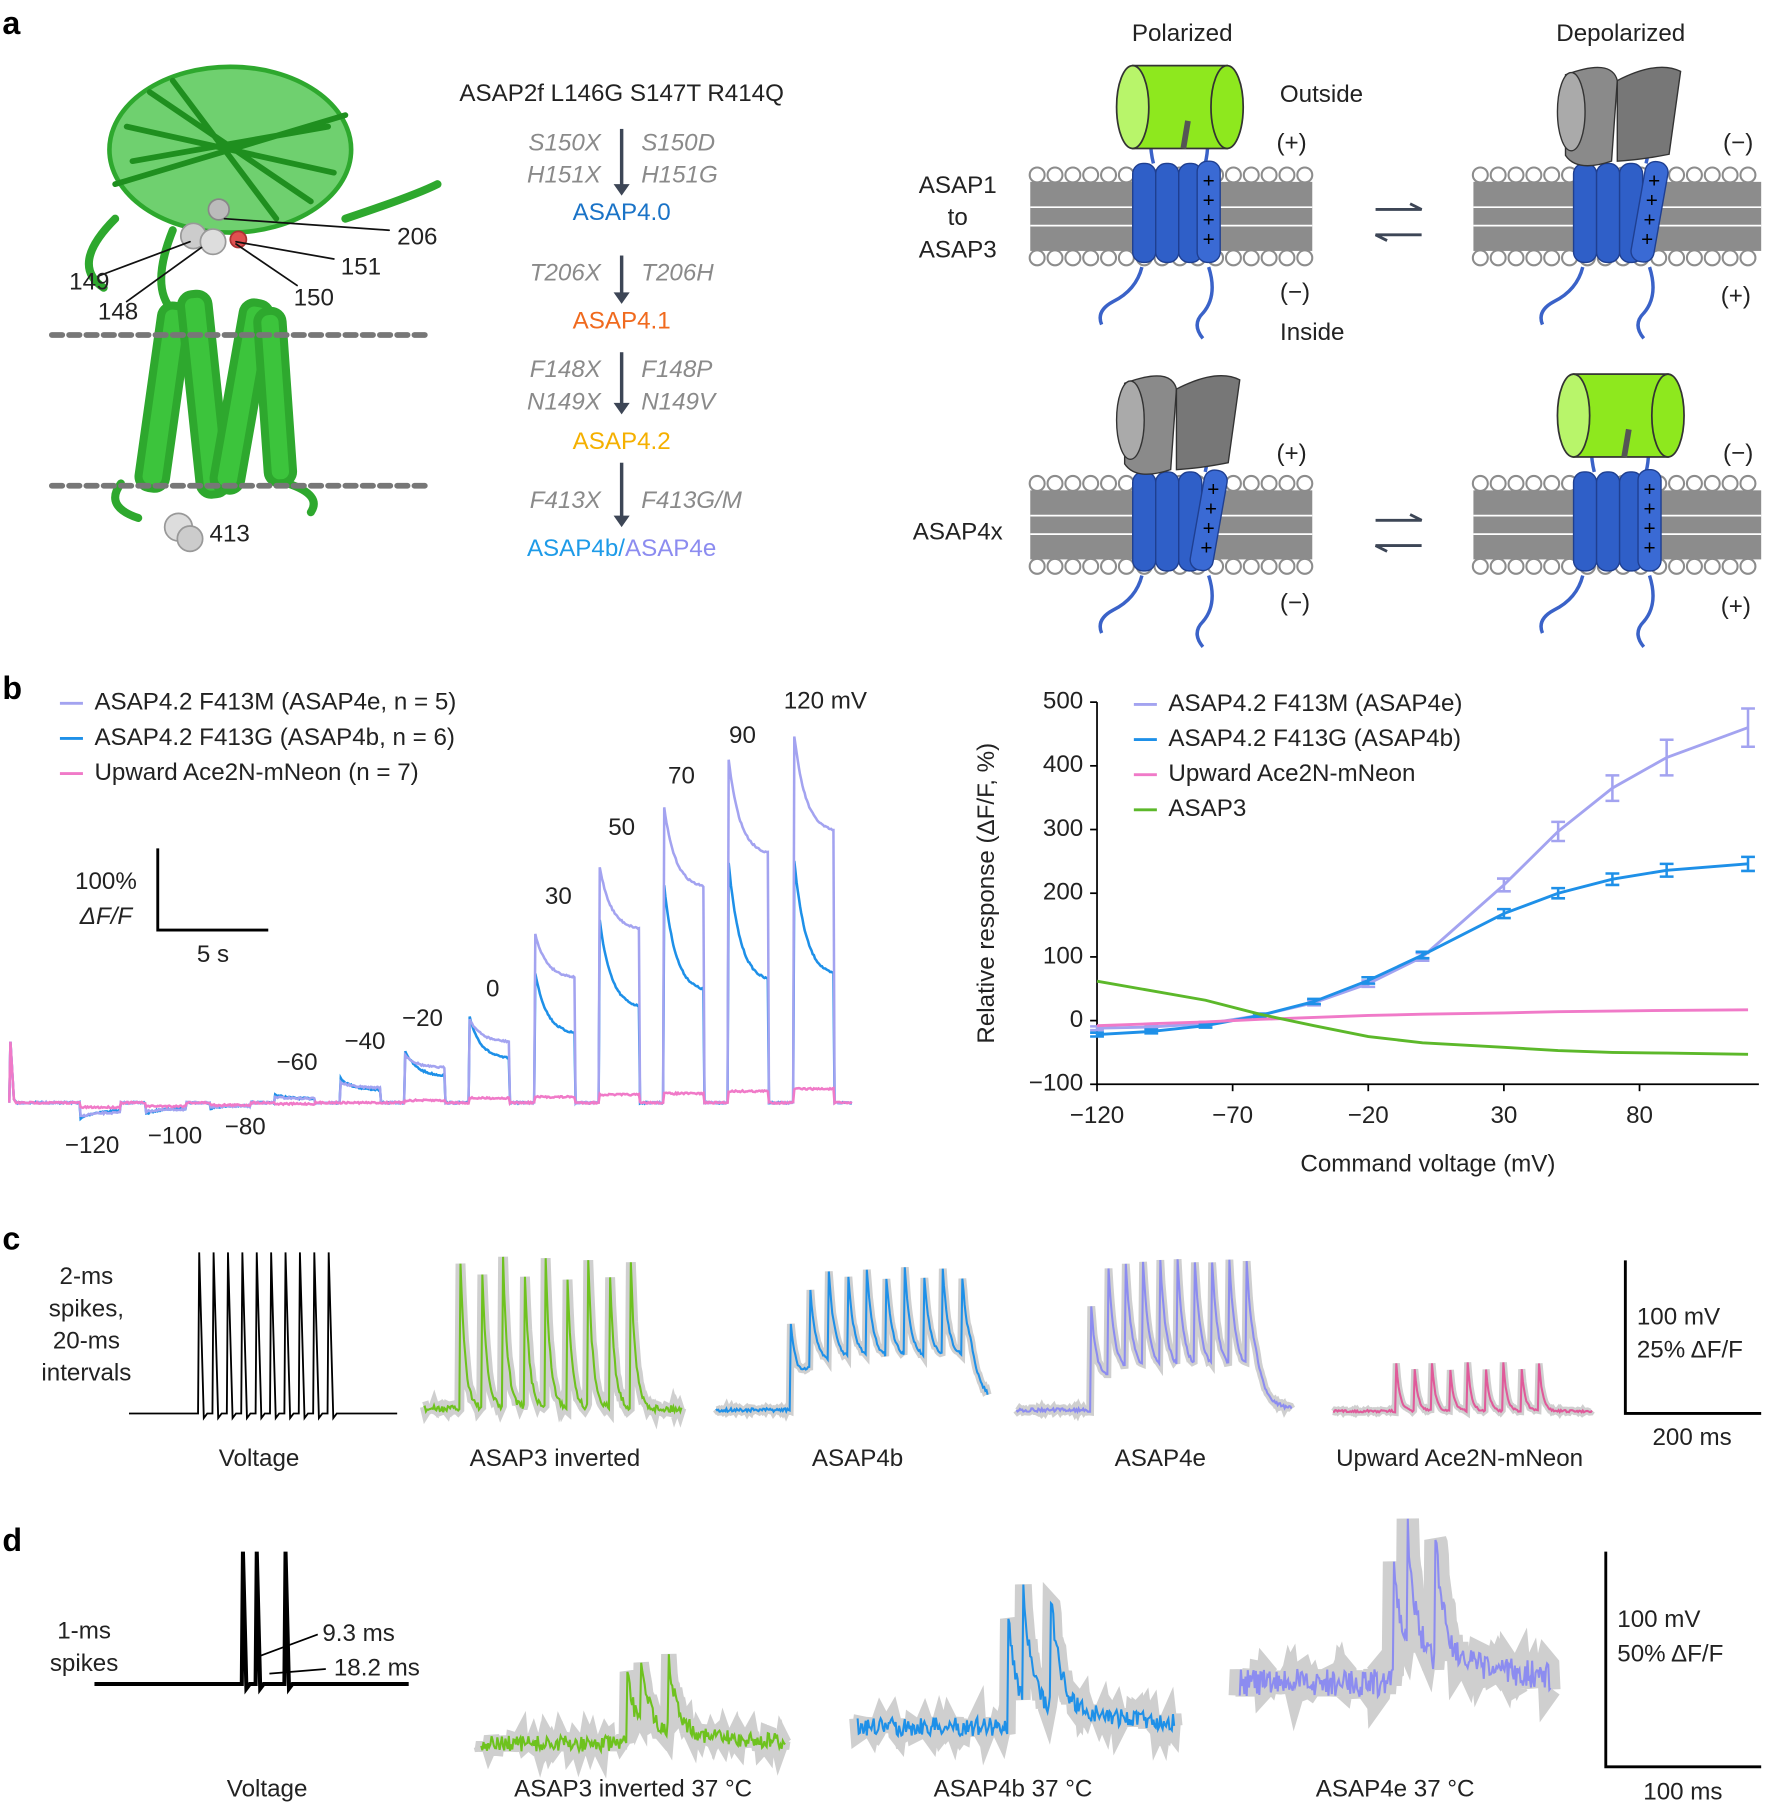  Describe the element at coordinates (1503, 1115) in the screenshot. I see `x-tick-label: 30` at that location.